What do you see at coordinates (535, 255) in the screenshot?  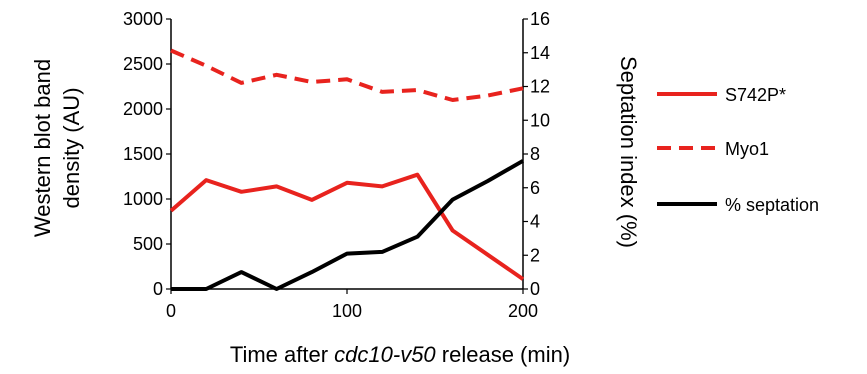 I see `y-right-tick-label: 2` at bounding box center [535, 255].